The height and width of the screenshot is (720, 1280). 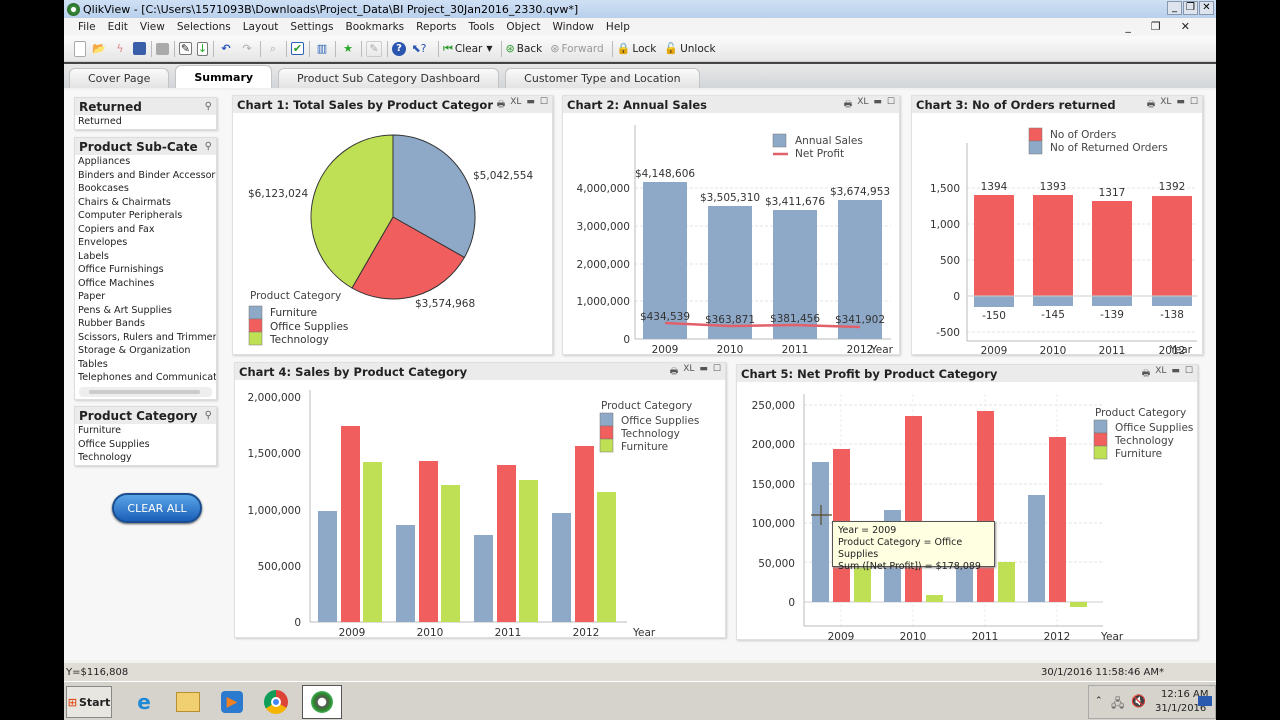 What do you see at coordinates (1109, 148) in the screenshot?
I see `legend-item: No of Returned Orders` at bounding box center [1109, 148].